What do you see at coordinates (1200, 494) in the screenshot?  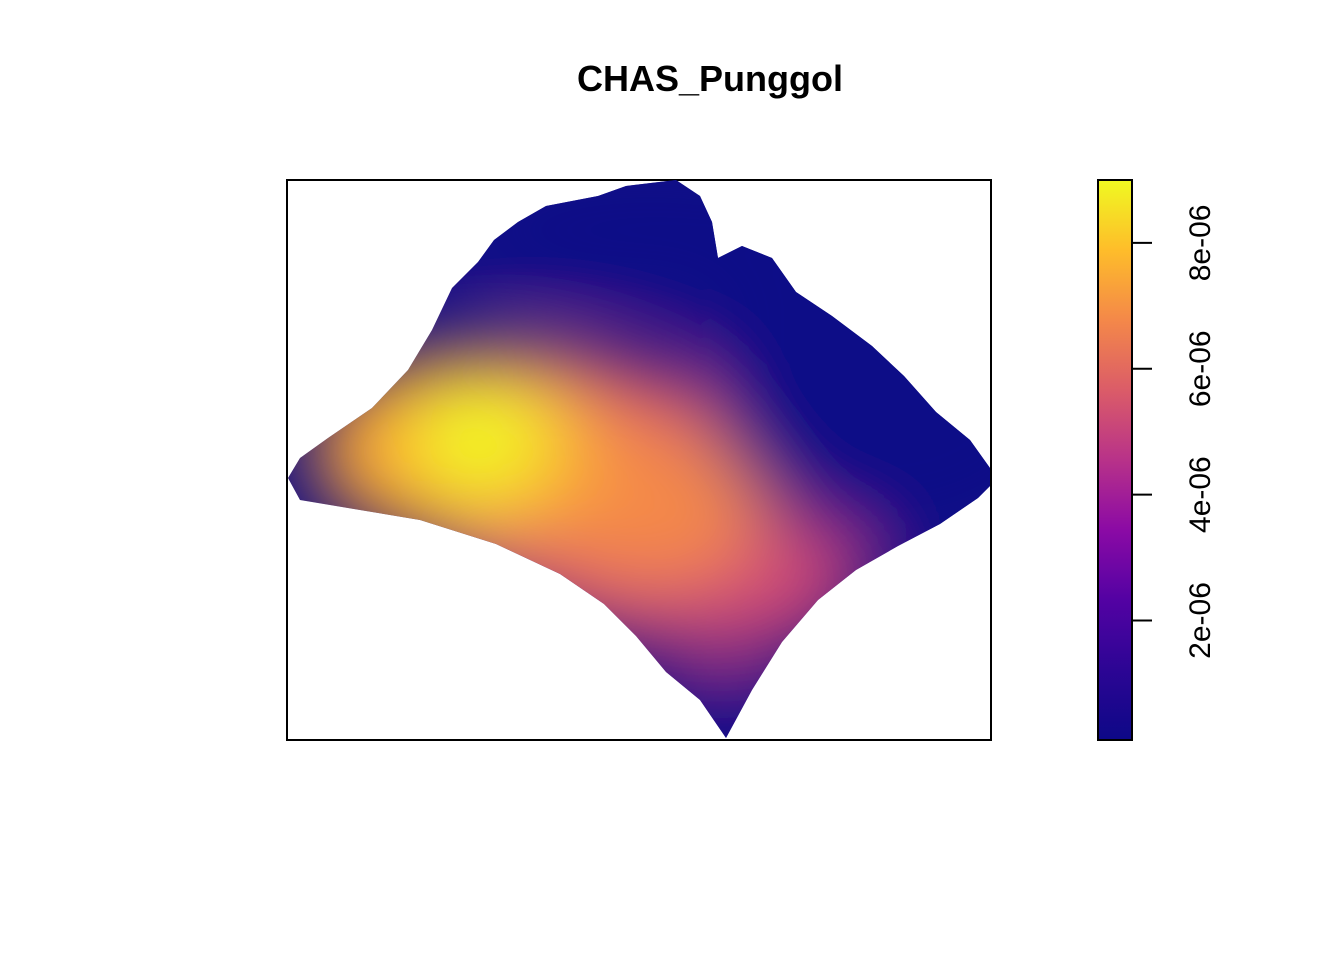 I see `legend-tick-label: 4e-06` at bounding box center [1200, 494].